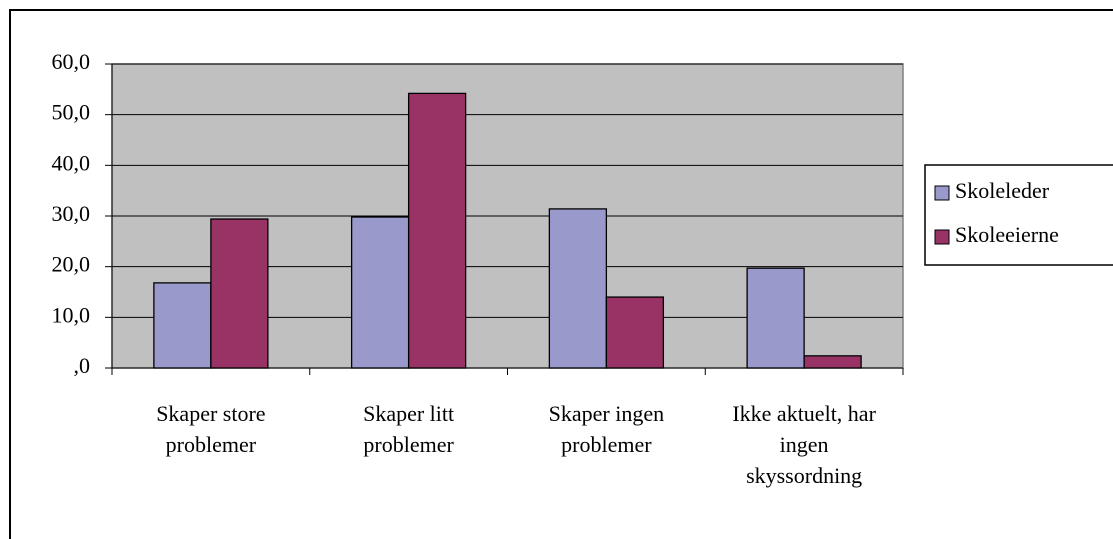 This screenshot has width=1113, height=539. Describe the element at coordinates (1007, 234) in the screenshot. I see `legend-label: Skoleeierne` at that location.